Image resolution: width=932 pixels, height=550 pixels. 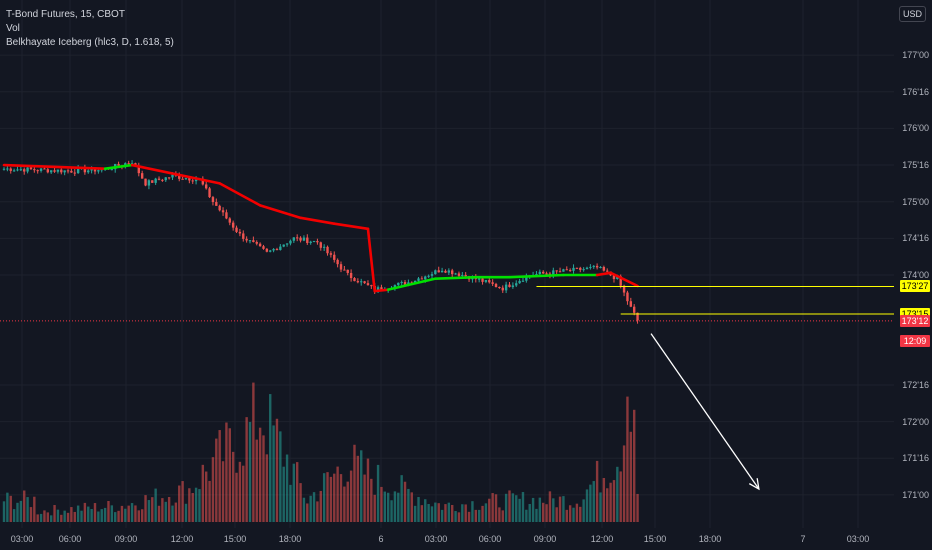 What do you see at coordinates (912, 14) in the screenshot?
I see `currency-button: USD` at bounding box center [912, 14].